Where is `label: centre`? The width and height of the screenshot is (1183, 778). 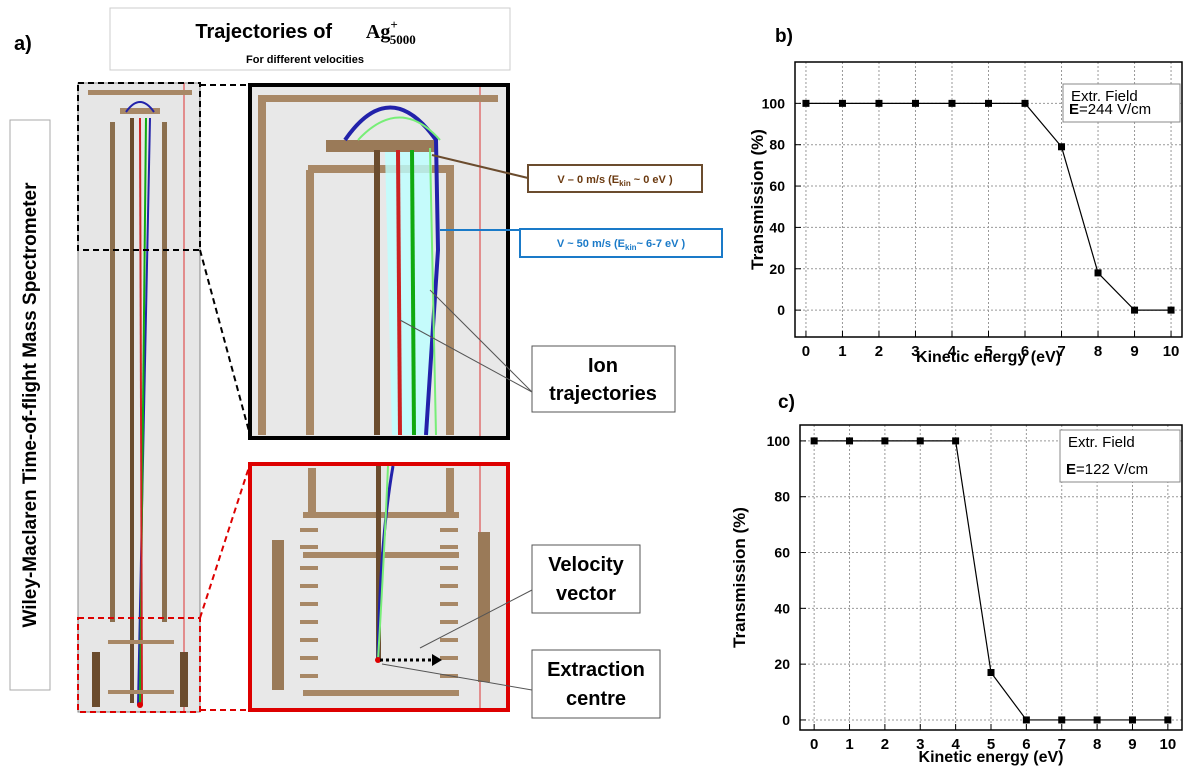
label: centre is located at coordinates (596, 699).